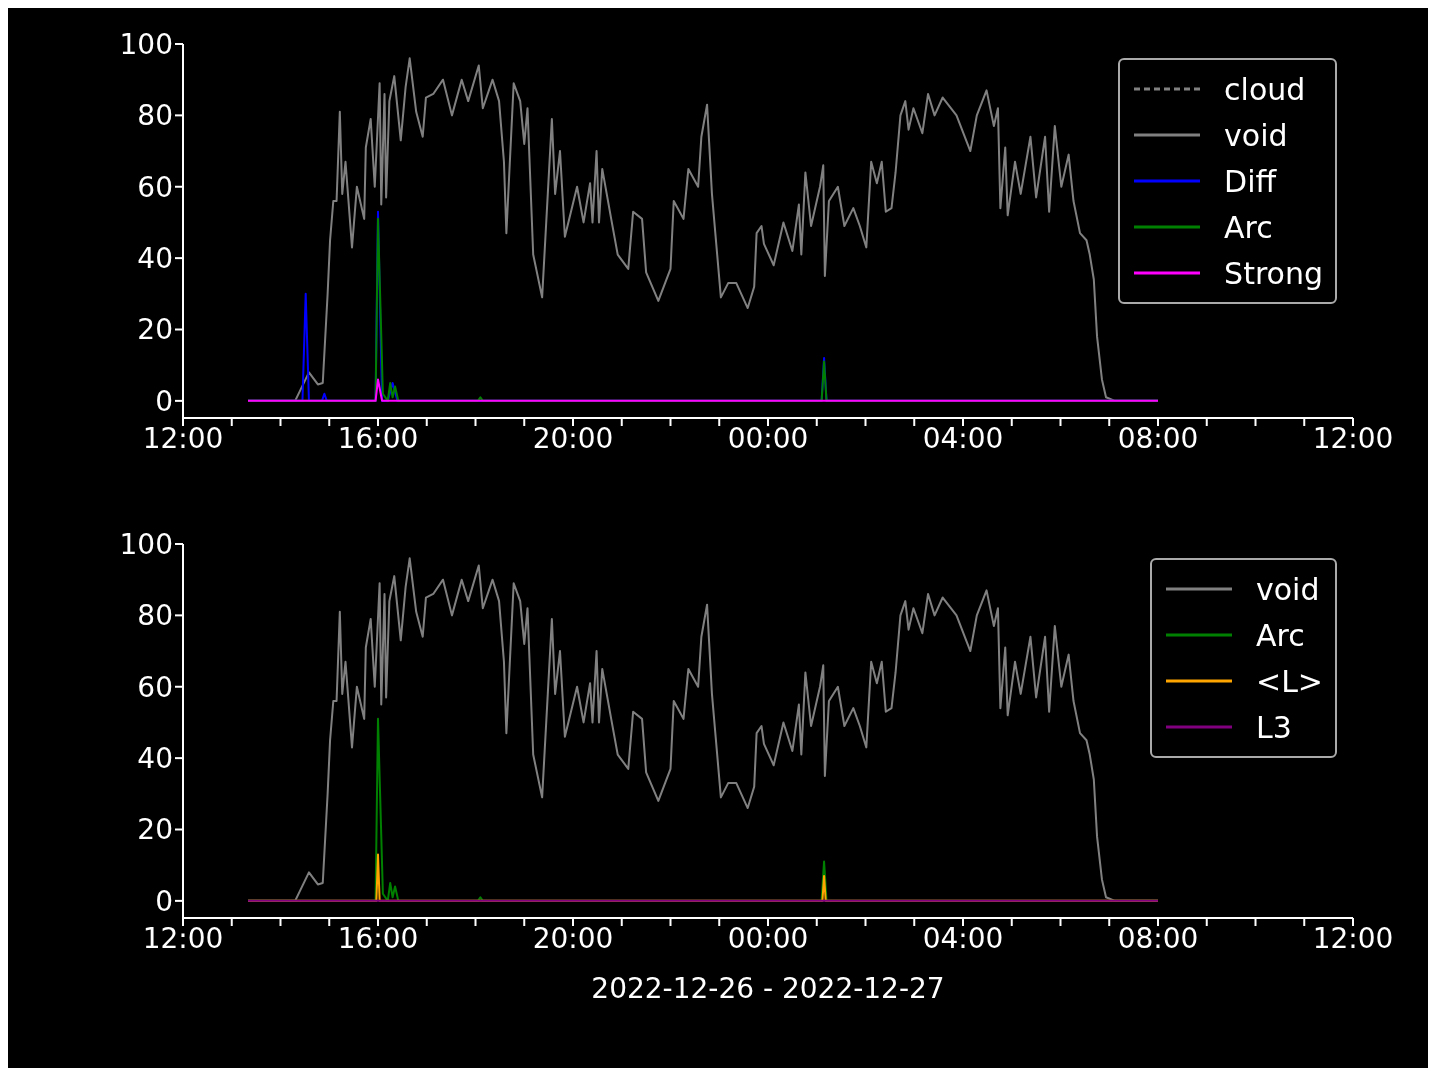 The image size is (1440, 1080). Describe the element at coordinates (1250, 181) in the screenshot. I see `legend-label: Diff` at that location.